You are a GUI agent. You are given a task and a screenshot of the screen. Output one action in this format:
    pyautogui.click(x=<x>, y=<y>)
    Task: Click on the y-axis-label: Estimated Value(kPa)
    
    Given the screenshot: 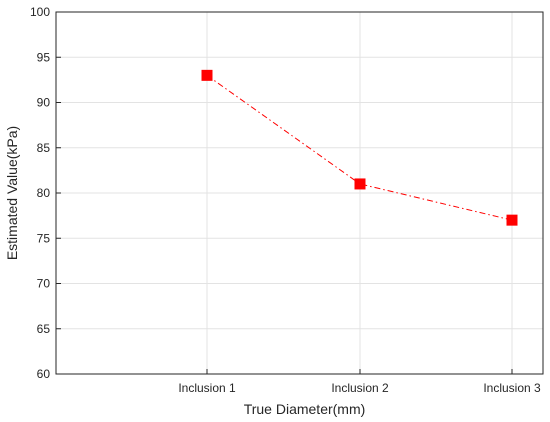 What is the action you would take?
    pyautogui.click(x=12, y=193)
    